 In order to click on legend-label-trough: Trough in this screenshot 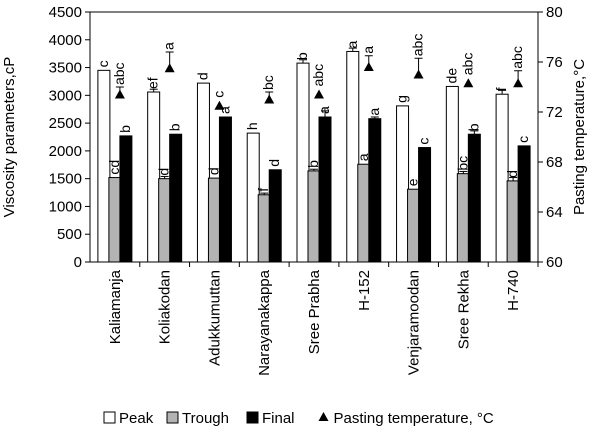, I will do `click(205, 418)`.